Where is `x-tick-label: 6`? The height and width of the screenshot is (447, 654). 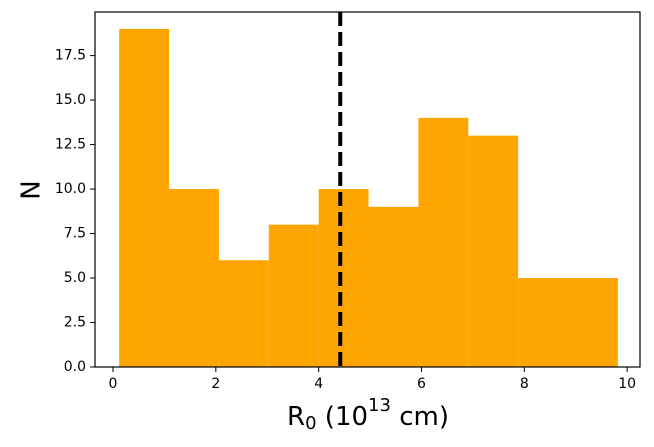 x-tick-label: 6 is located at coordinates (421, 384).